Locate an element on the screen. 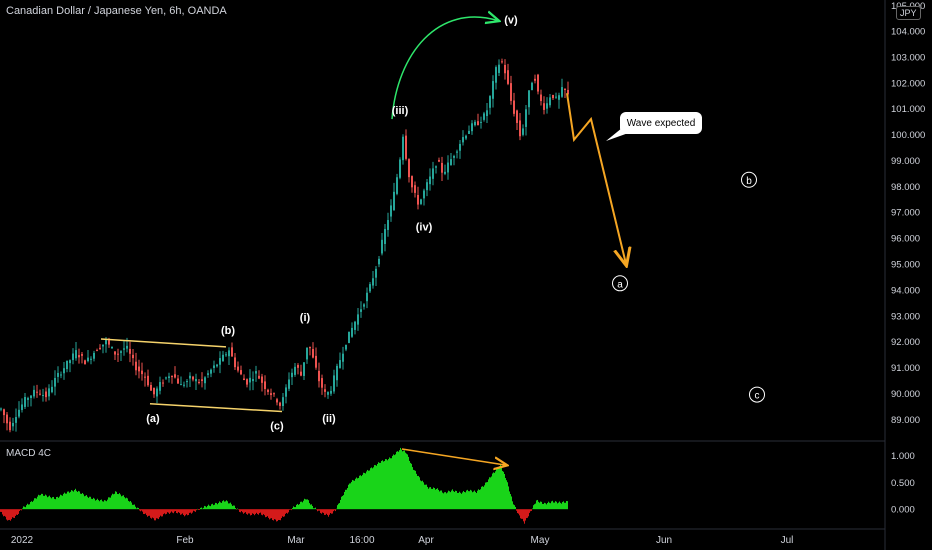 The height and width of the screenshot is (550, 932). wave-arc-arrow is located at coordinates (444, 68).